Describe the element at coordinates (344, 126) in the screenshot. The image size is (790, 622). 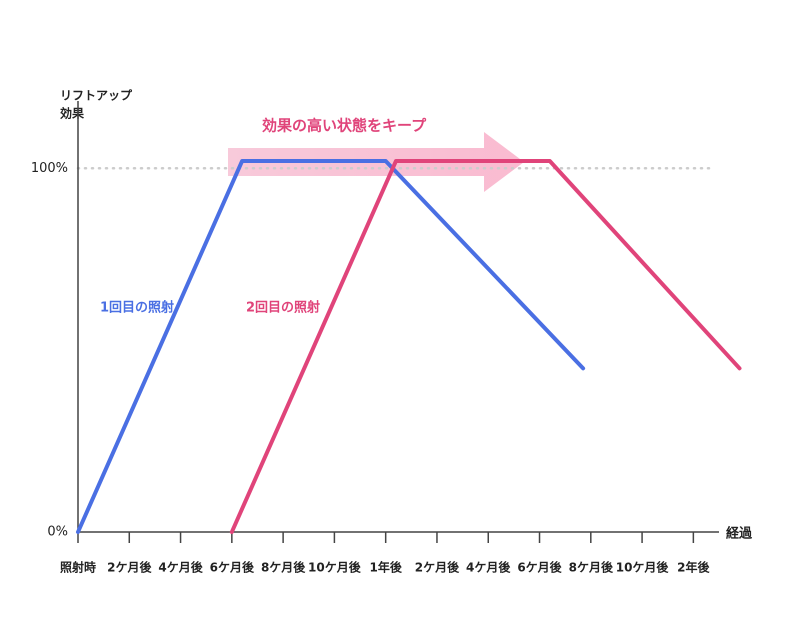
I see `annotation: 効果の高い状態をキープ` at that location.